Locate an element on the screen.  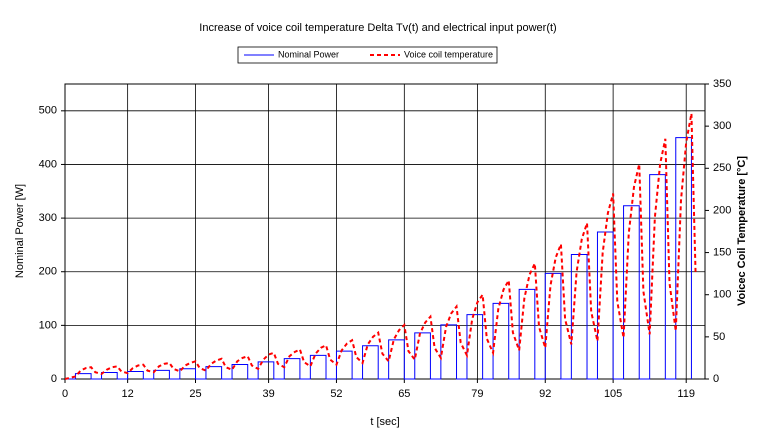
legend-label: Nominal Power is located at coordinates (308, 54).